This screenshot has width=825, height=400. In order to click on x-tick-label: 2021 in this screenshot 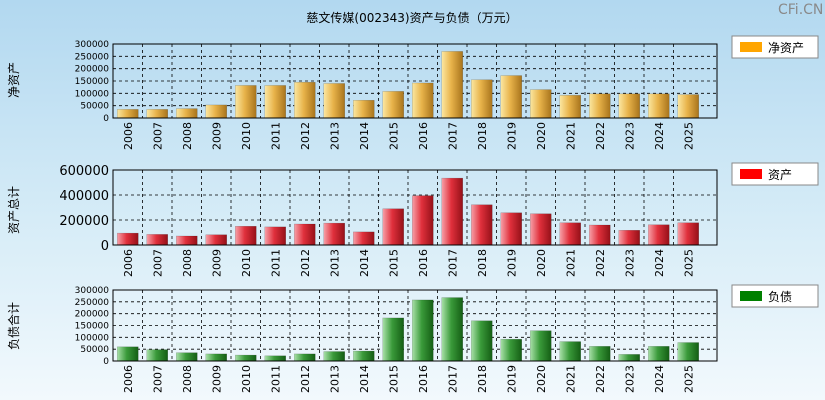, I will do `click(570, 136)`.